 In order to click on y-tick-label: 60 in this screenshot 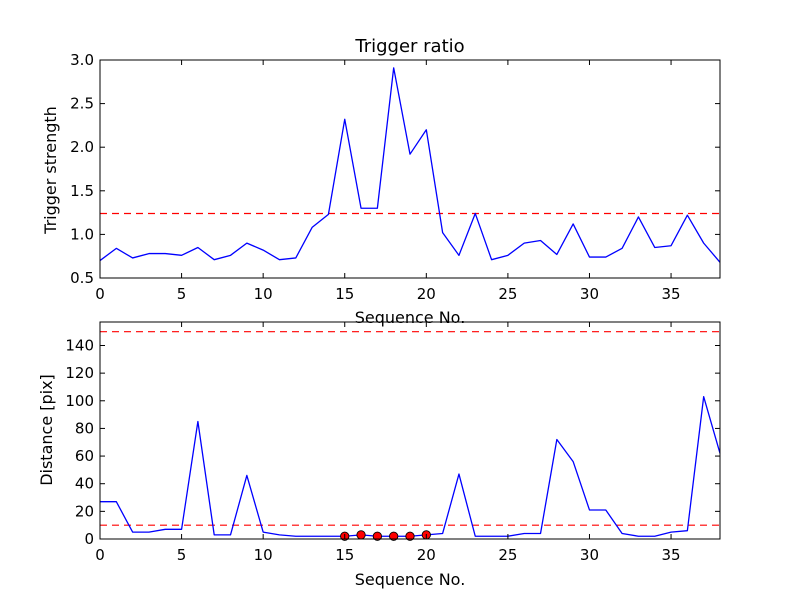, I will do `click(84, 456)`.